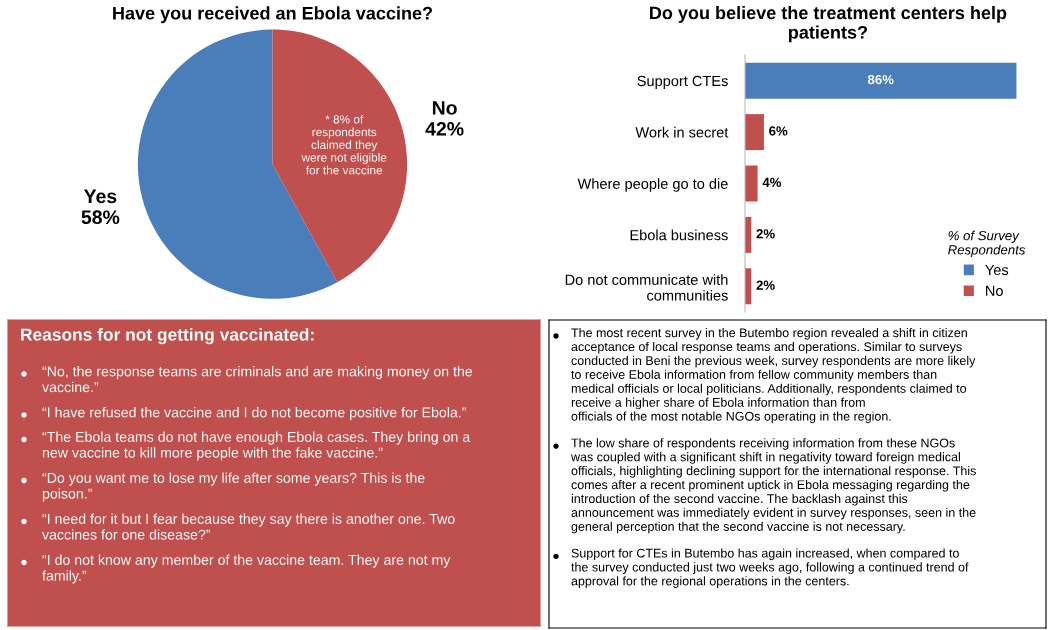 The height and width of the screenshot is (630, 1048). Describe the element at coordinates (772, 182) in the screenshot. I see `data-label: 4%` at that location.